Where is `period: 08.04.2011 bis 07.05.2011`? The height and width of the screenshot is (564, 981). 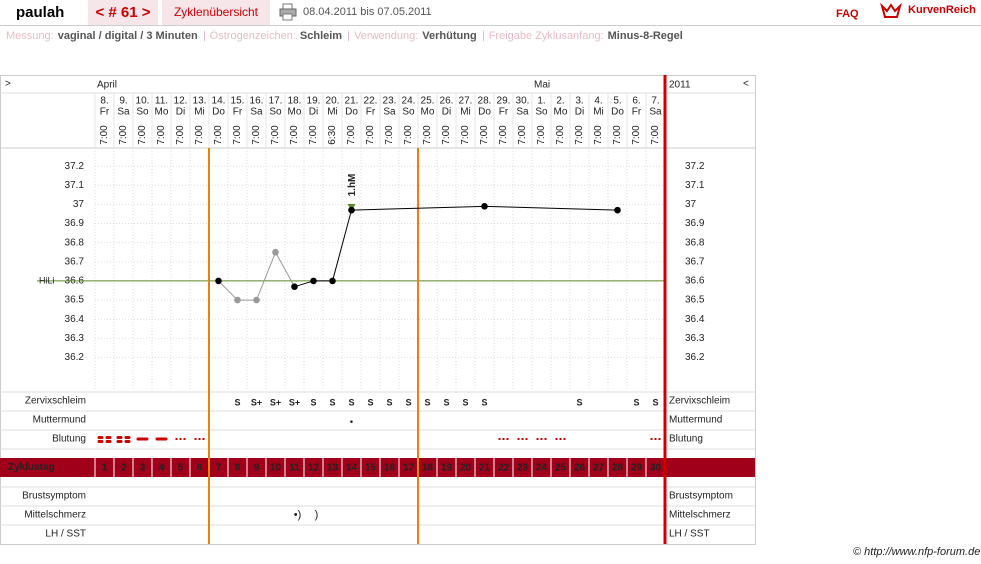
period: 08.04.2011 bis 07.05.2011 is located at coordinates (367, 12).